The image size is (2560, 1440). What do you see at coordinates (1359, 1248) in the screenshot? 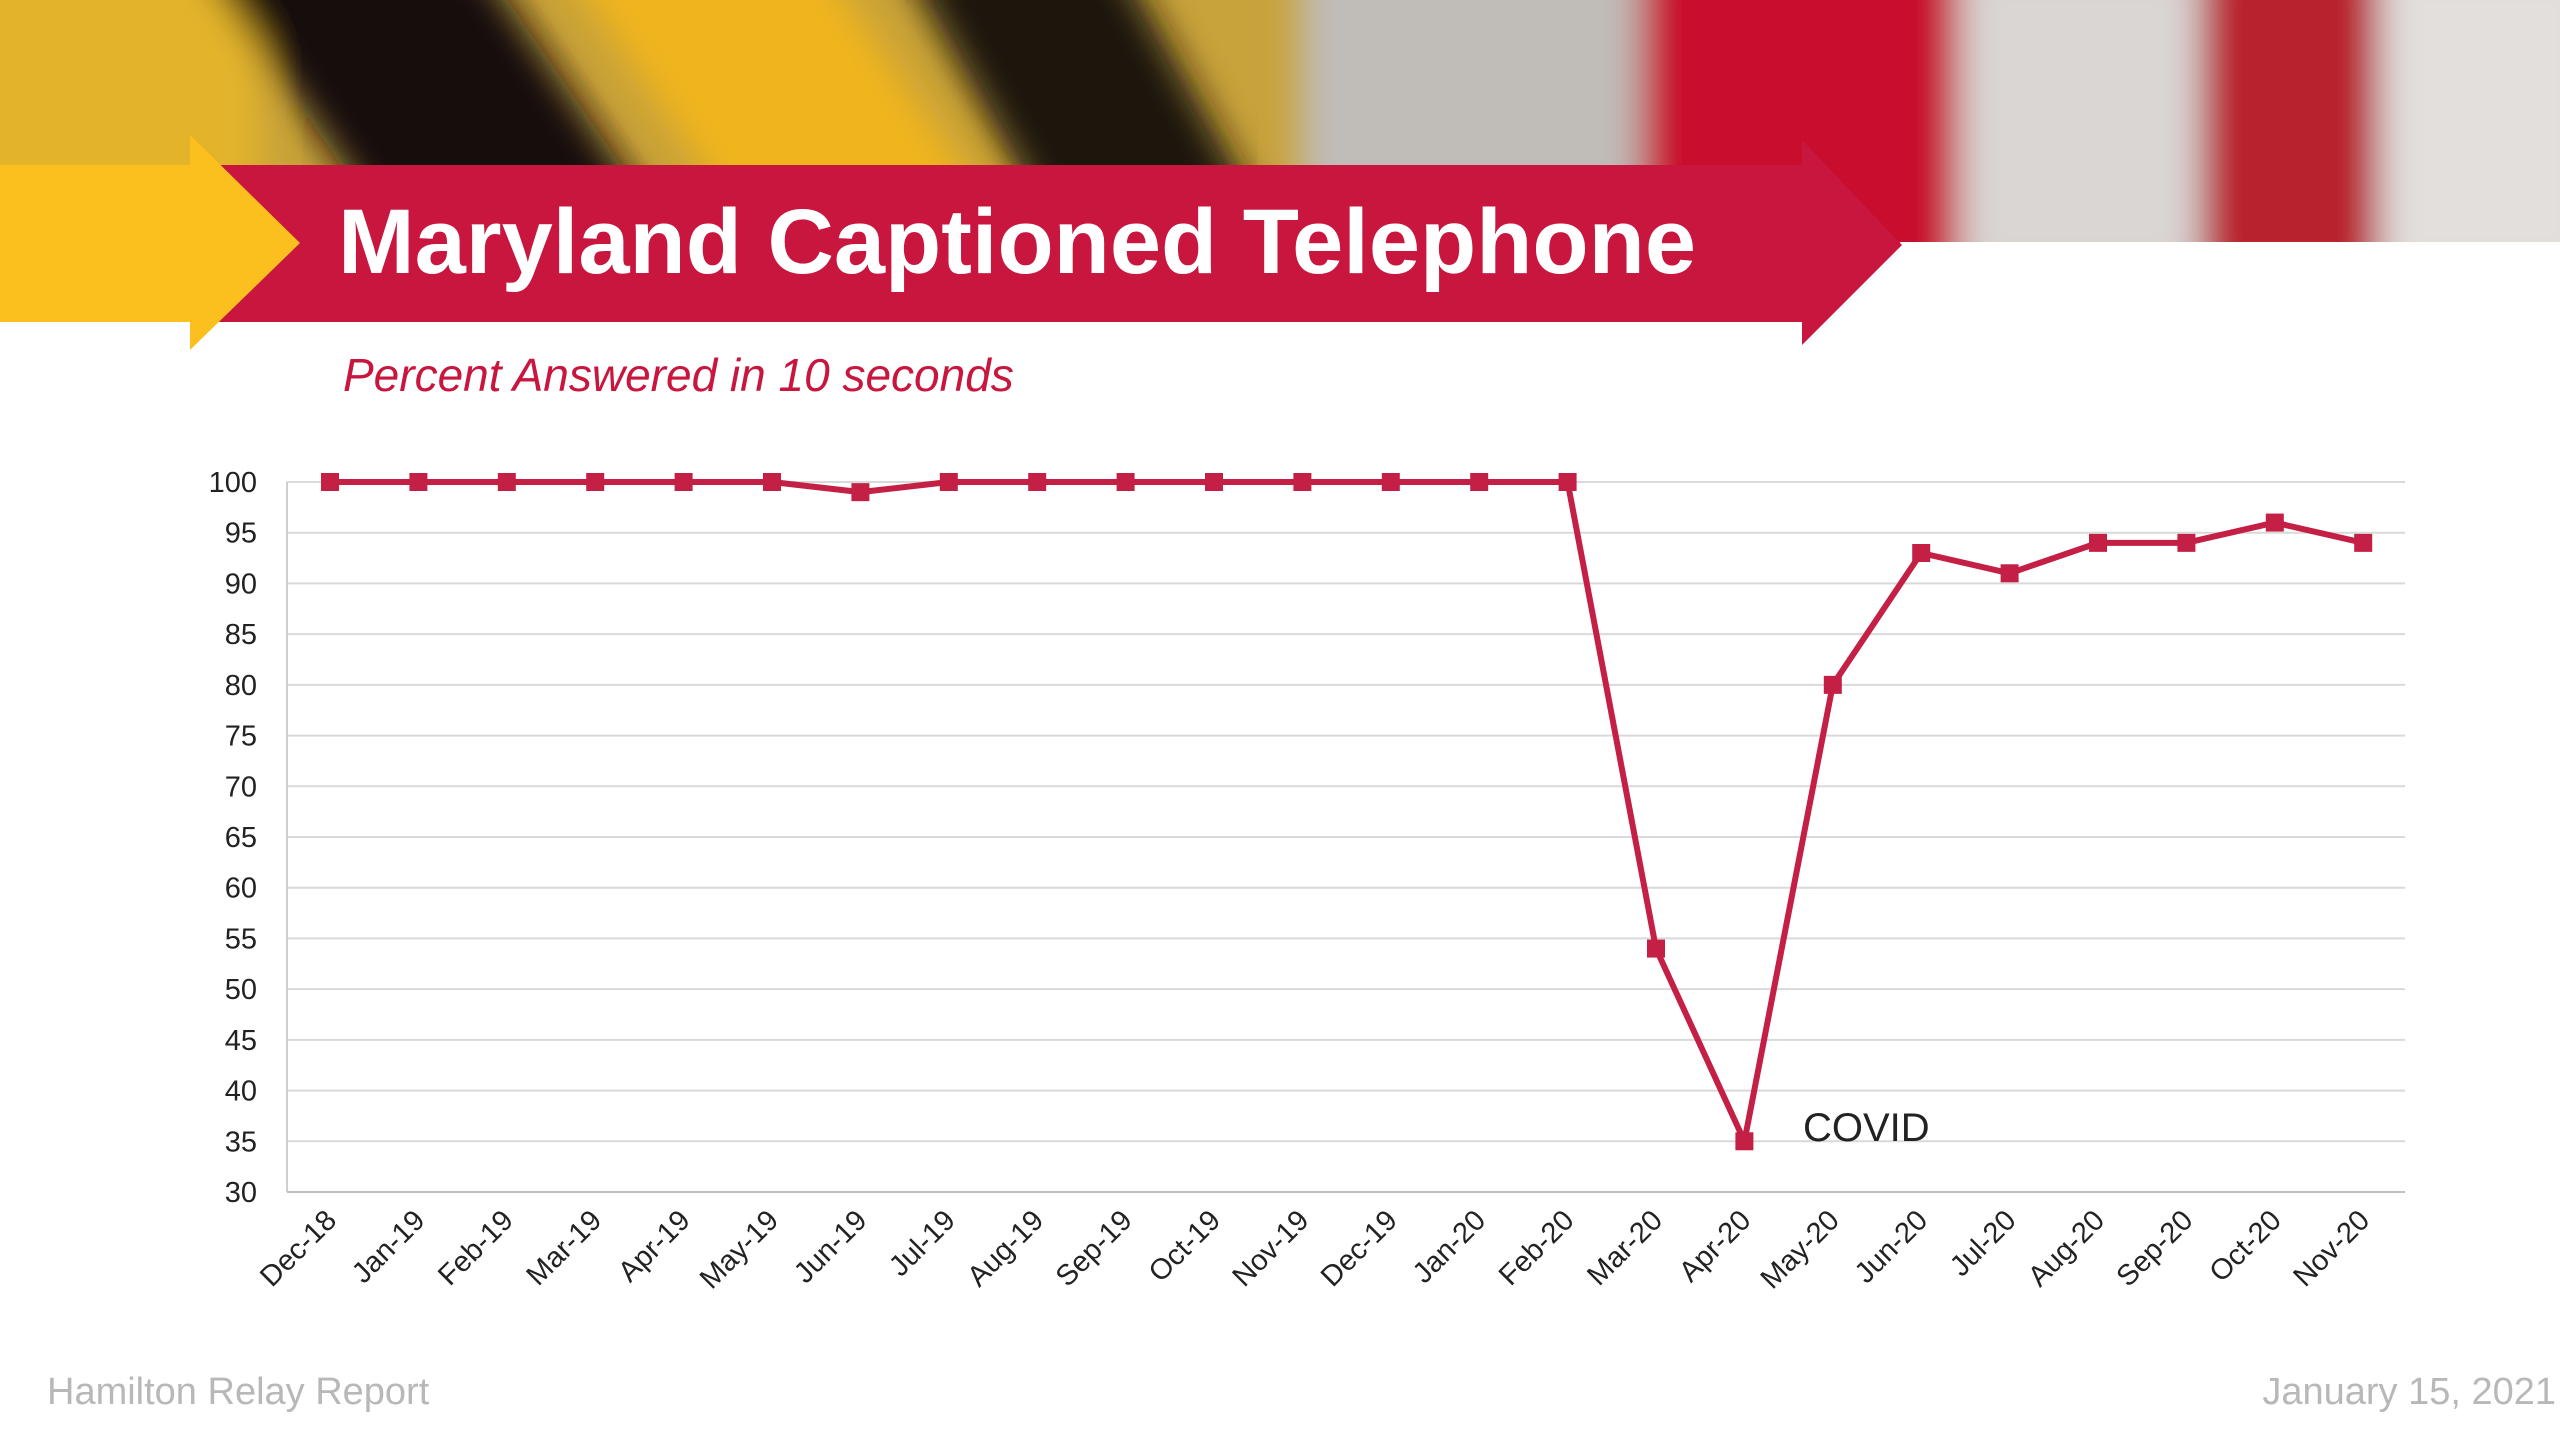
I see `x-tick-label: Dec-19` at bounding box center [1359, 1248].